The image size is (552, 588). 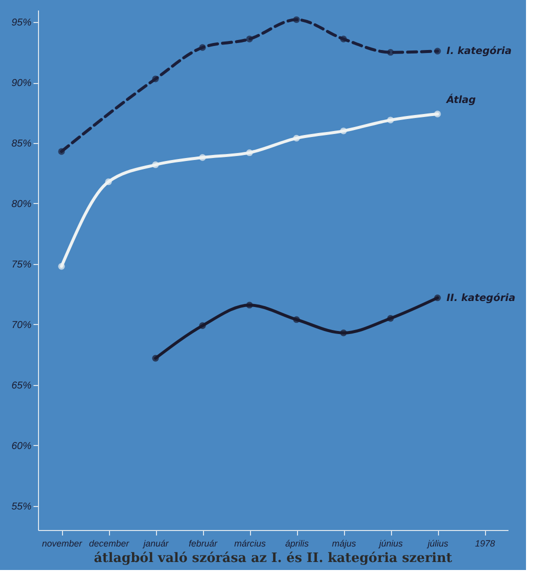 I want to click on y-tick-label: 95%, so click(x=21, y=23).